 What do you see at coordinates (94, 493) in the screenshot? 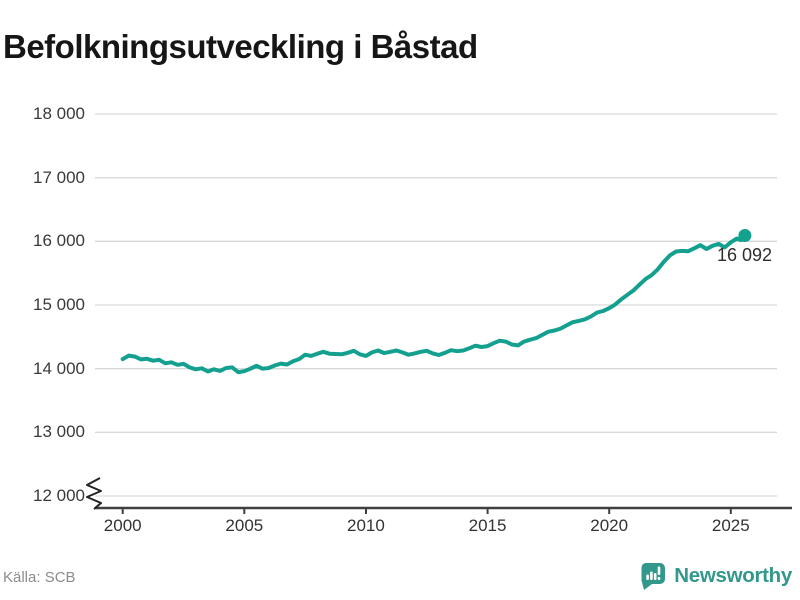
I see `axis-break-icon` at bounding box center [94, 493].